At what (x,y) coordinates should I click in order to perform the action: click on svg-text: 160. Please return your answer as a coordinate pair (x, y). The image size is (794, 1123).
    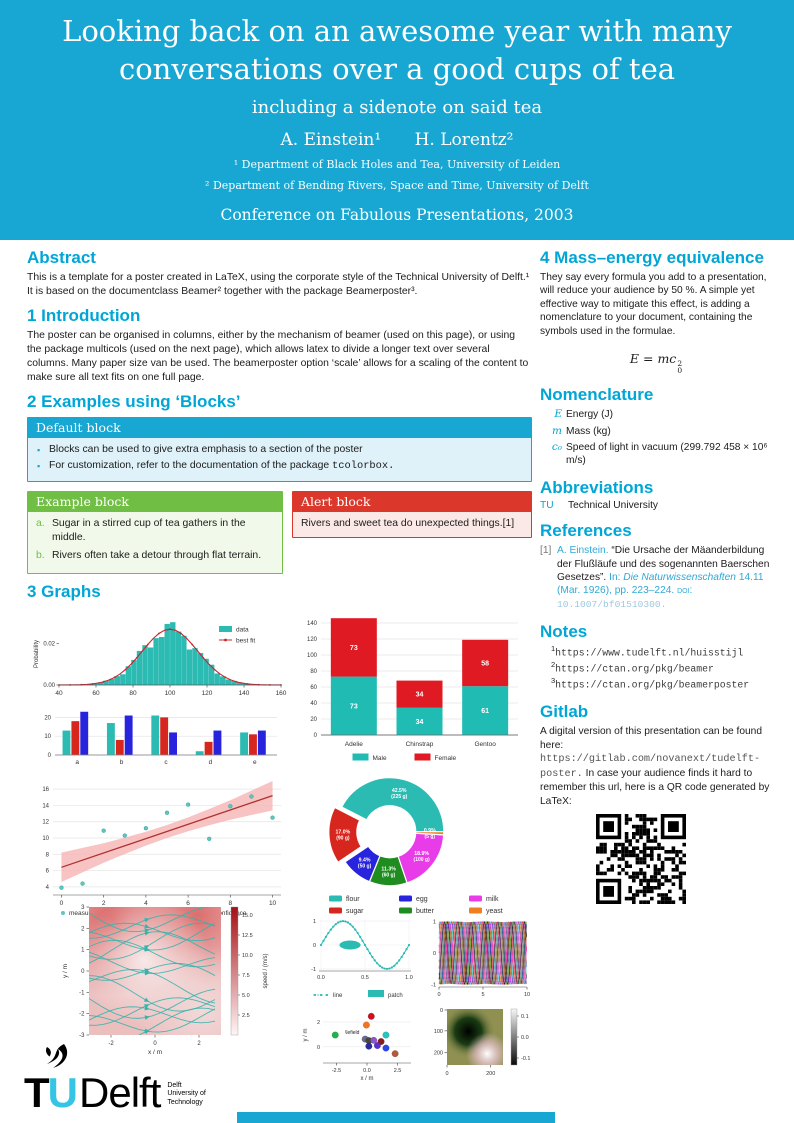
    Looking at the image, I should click on (281, 693).